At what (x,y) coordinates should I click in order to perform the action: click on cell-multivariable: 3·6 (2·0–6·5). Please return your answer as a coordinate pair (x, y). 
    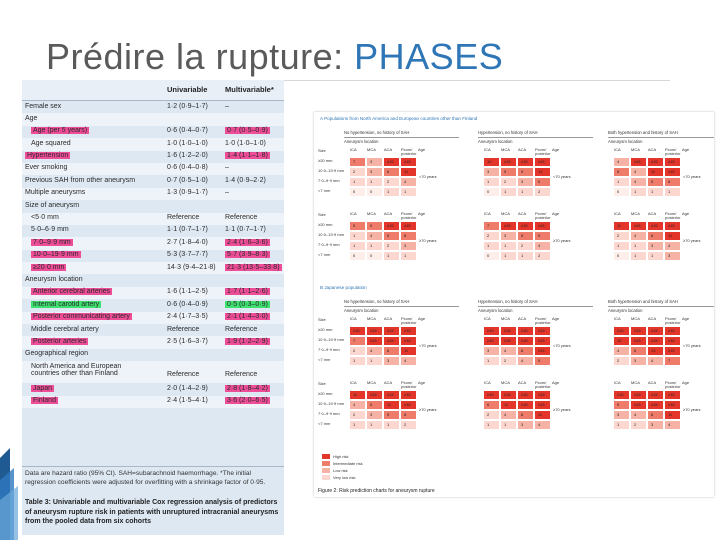
    Looking at the image, I should click on (247, 401).